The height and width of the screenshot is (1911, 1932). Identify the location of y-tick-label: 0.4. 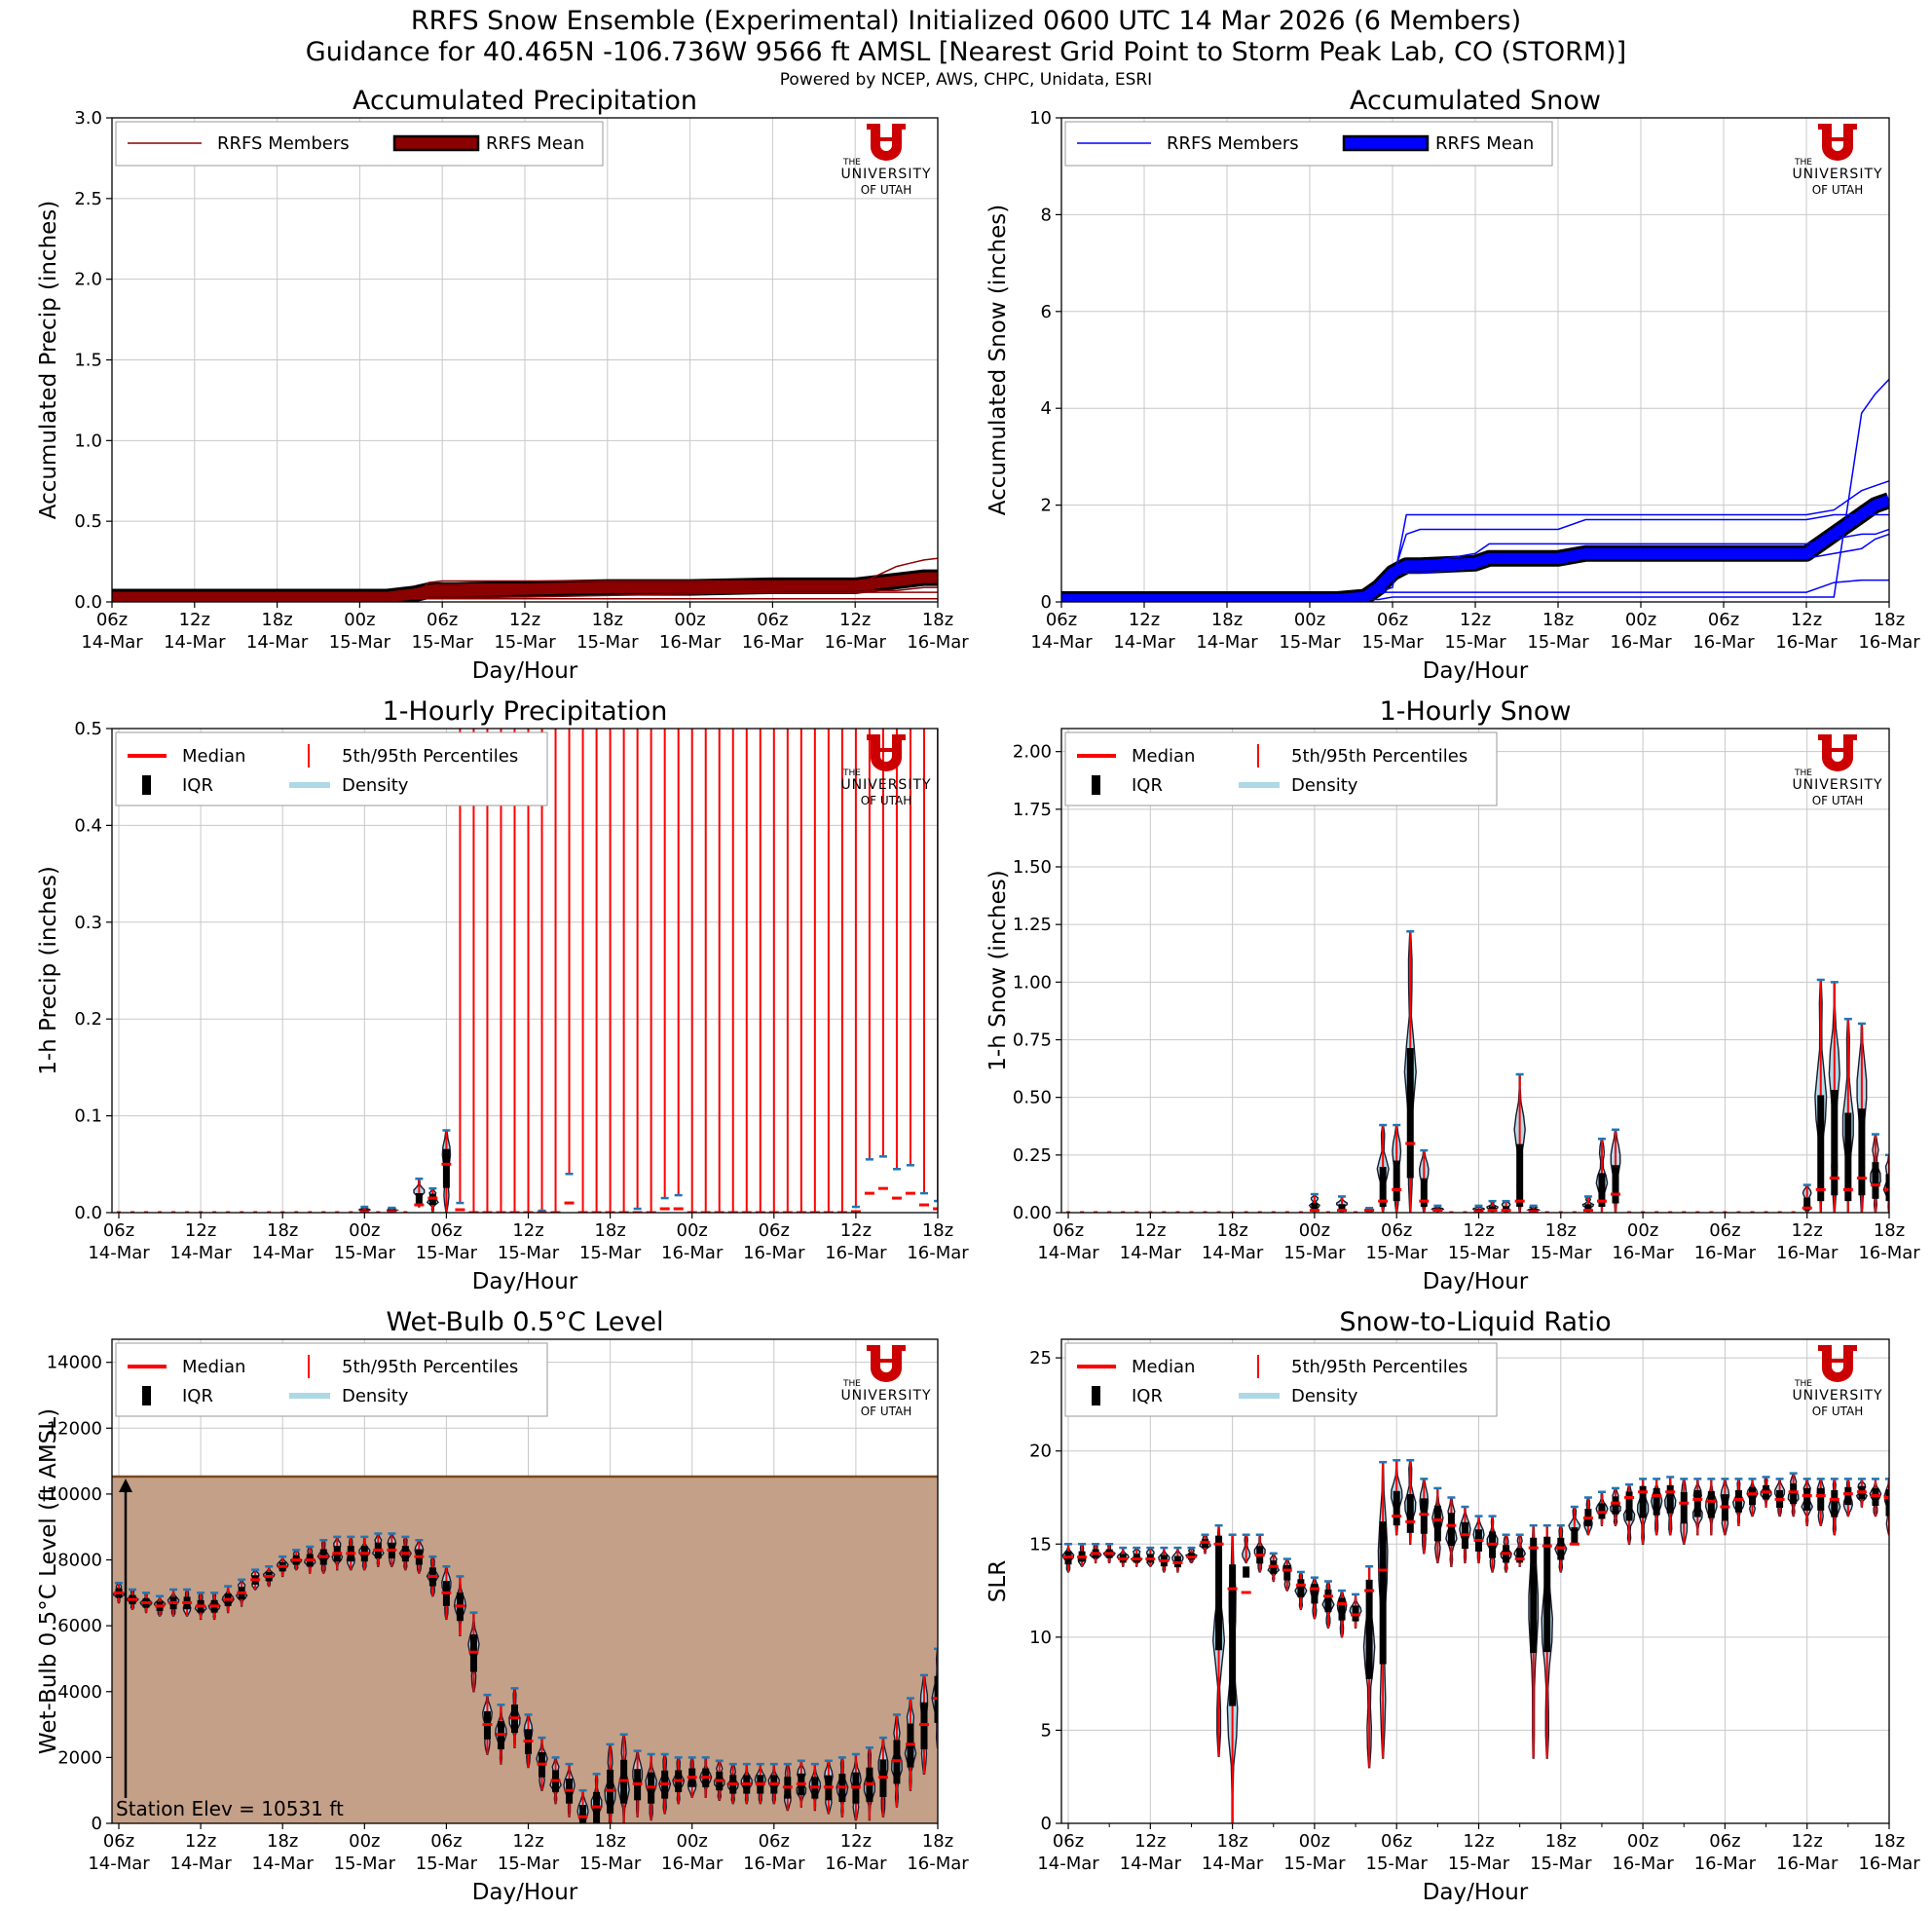
(88, 826).